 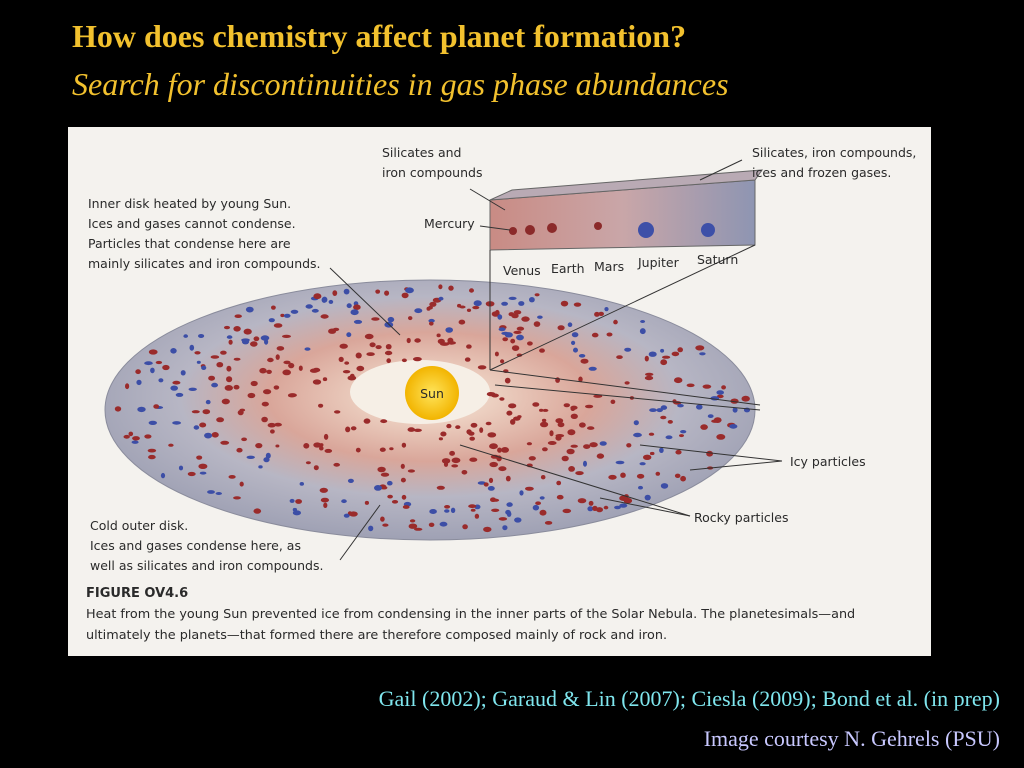 I want to click on credit: Image courtesy N. Gehrels (PSU), so click(x=851, y=738).